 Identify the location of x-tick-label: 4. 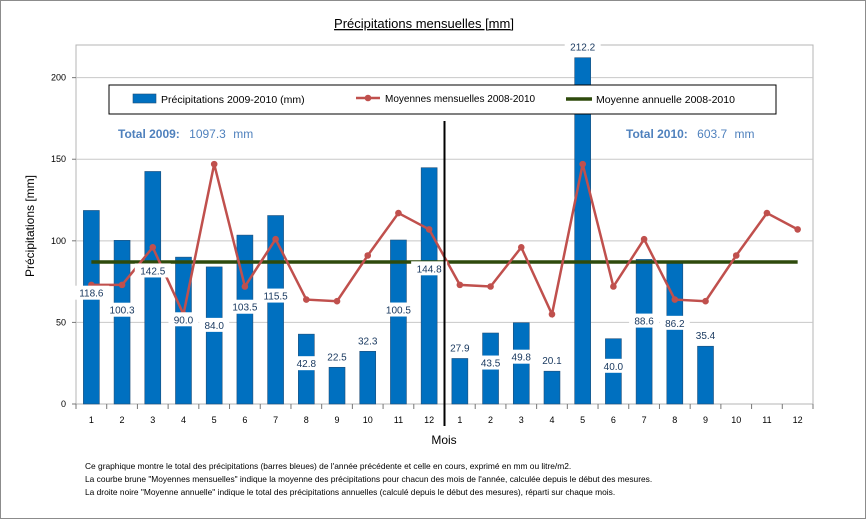
(183, 420).